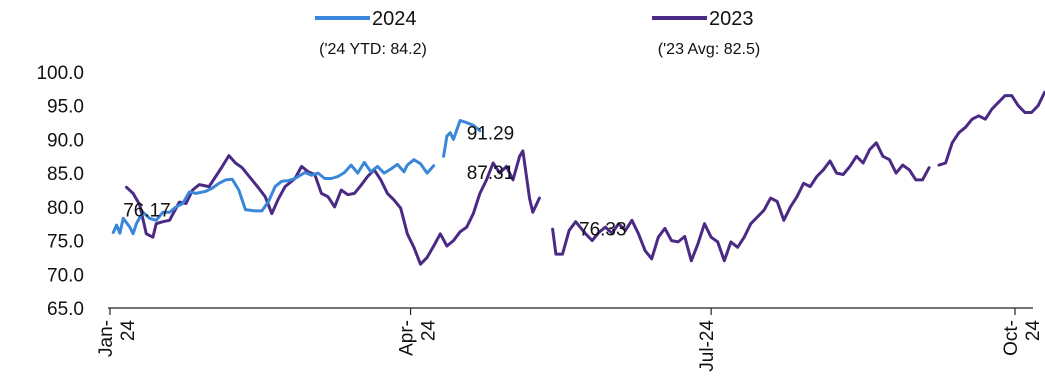  I want to click on legend-item-2023: 2023 ('23 Avg: 82.5), so click(706, 33).